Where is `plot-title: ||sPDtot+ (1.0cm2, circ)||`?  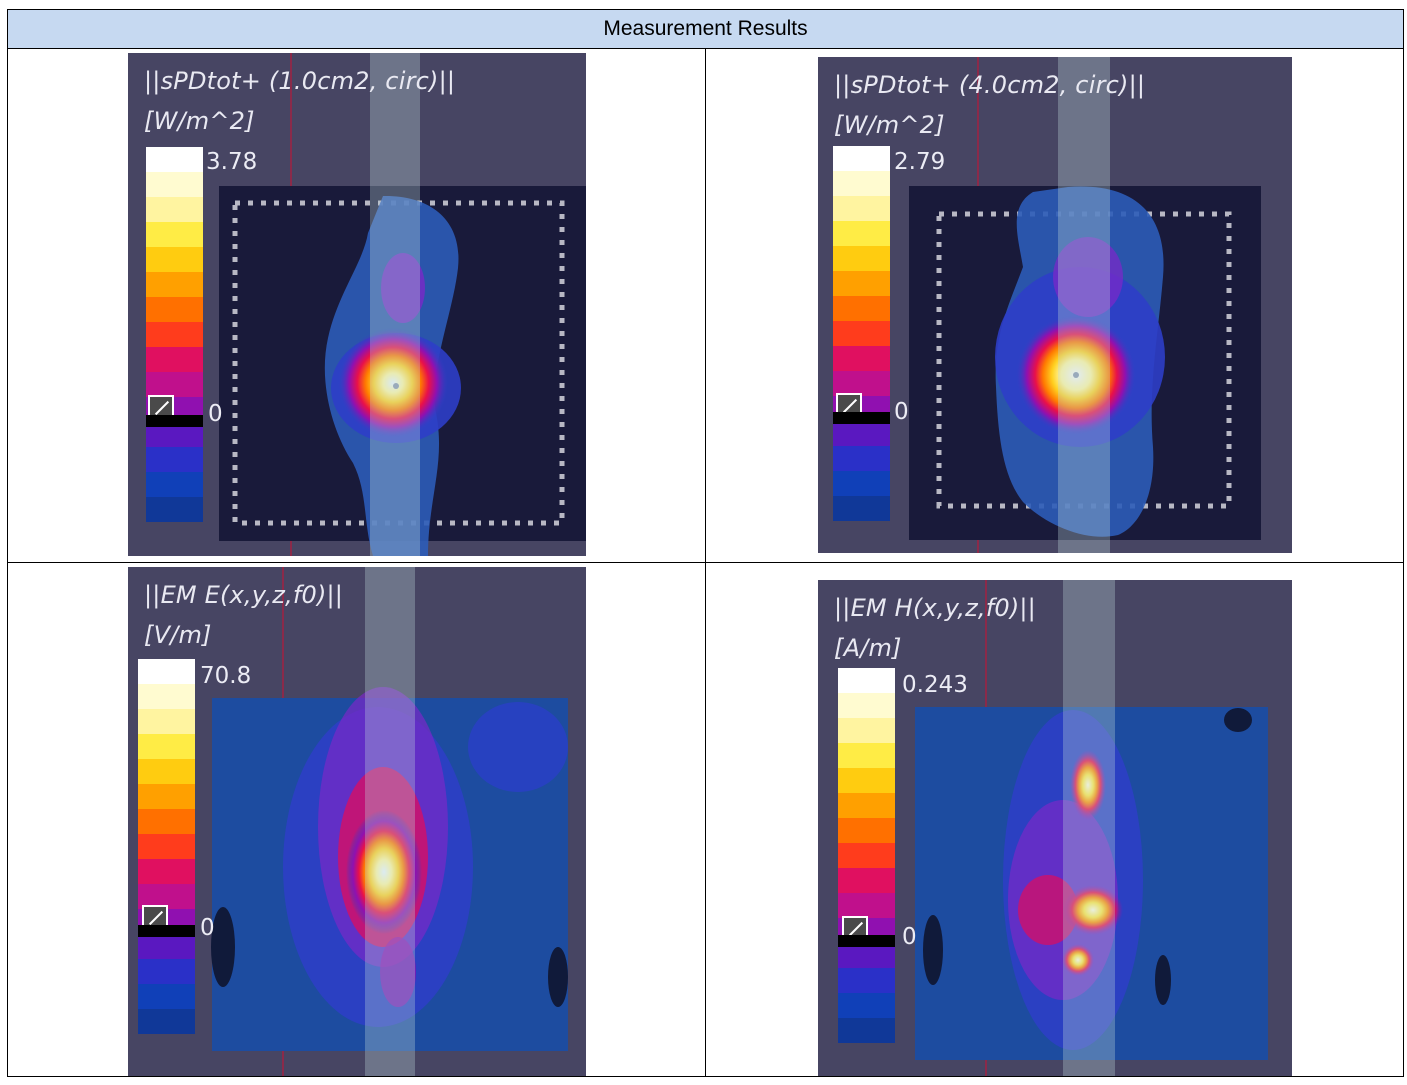
plot-title: ||sPDtot+ (1.0cm2, circ)|| is located at coordinates (300, 81).